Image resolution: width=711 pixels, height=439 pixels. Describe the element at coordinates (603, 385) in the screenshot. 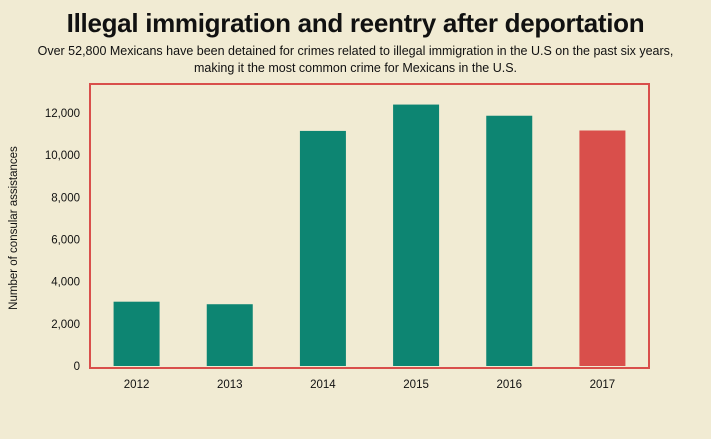

I see `x-tick-label-2017: 2017` at that location.